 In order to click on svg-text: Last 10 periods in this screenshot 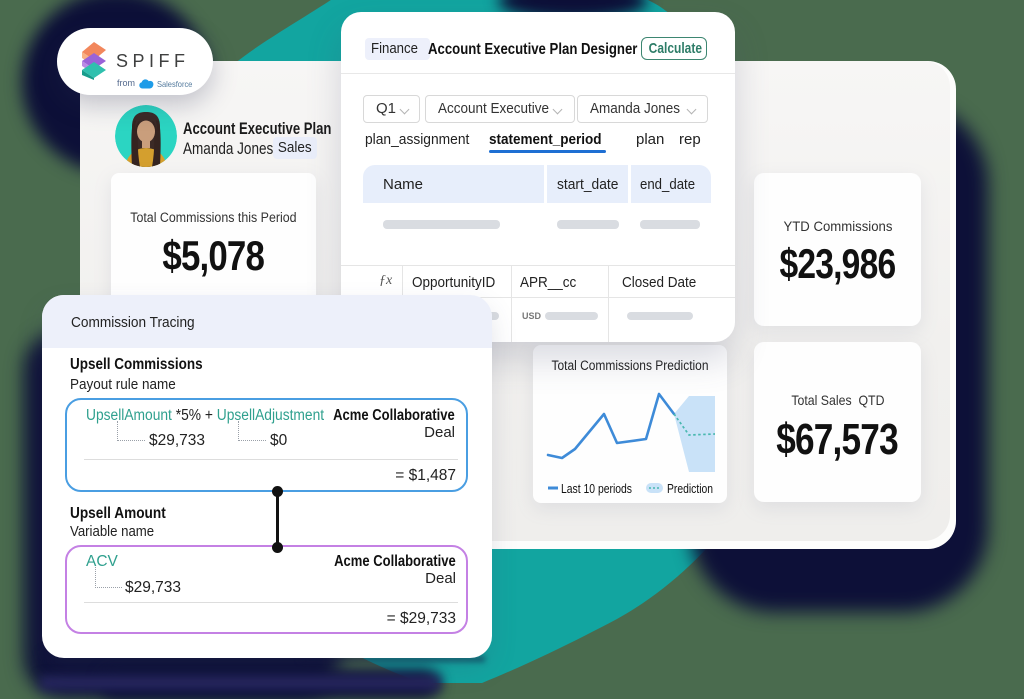, I will do `click(596, 488)`.